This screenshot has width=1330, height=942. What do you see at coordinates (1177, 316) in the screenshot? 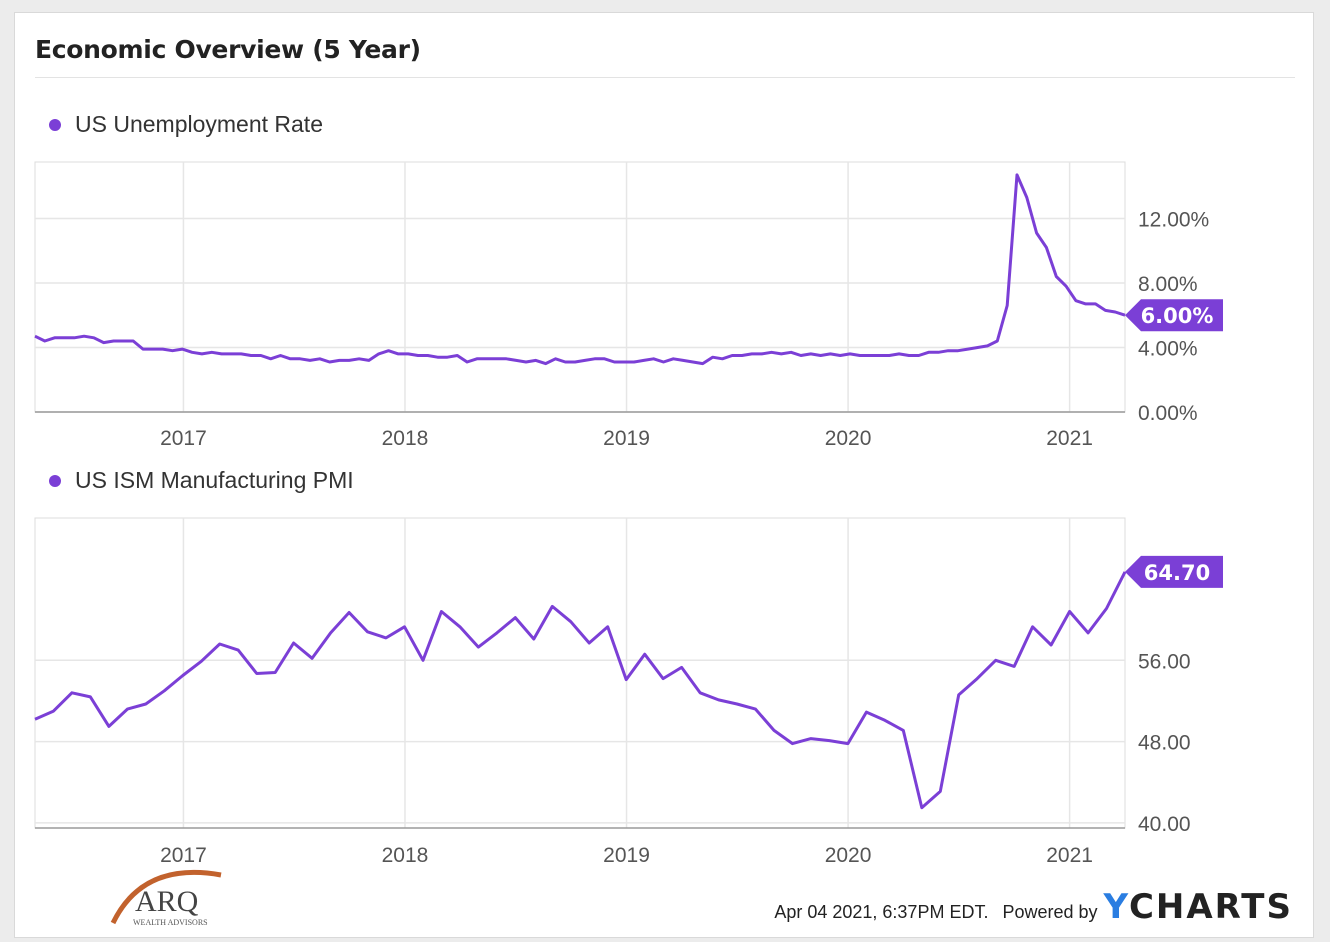
I see `last-value-label: 6.00%` at bounding box center [1177, 316].